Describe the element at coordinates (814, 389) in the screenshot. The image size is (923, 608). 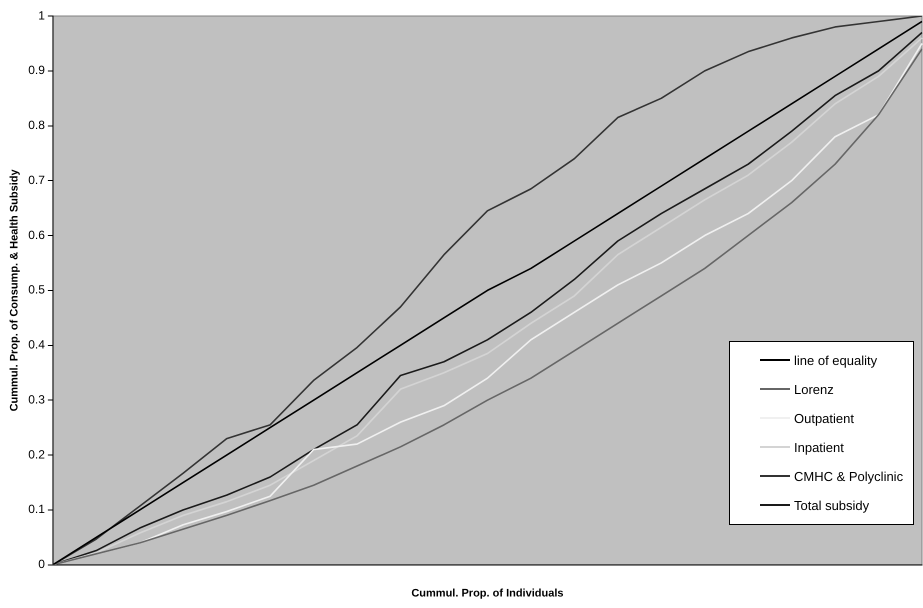
I see `legend-label: Lorenz` at that location.